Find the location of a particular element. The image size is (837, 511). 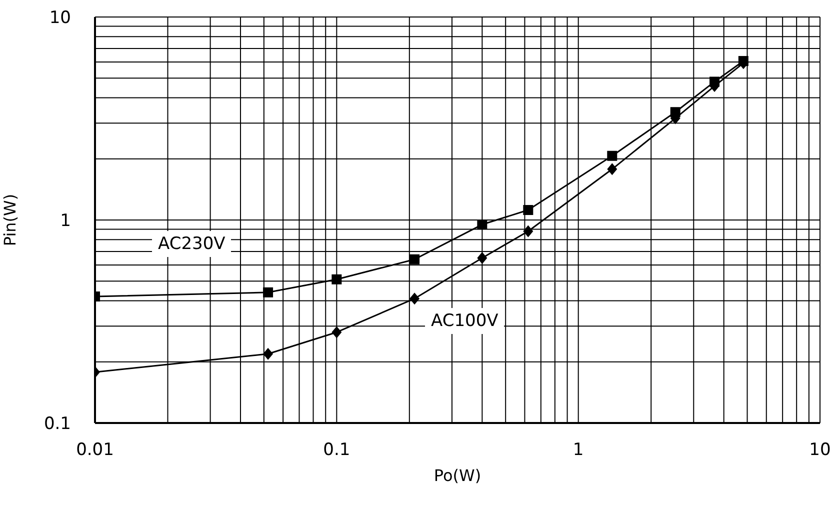

y-axis-title: Pin(W) is located at coordinates (10, 220).